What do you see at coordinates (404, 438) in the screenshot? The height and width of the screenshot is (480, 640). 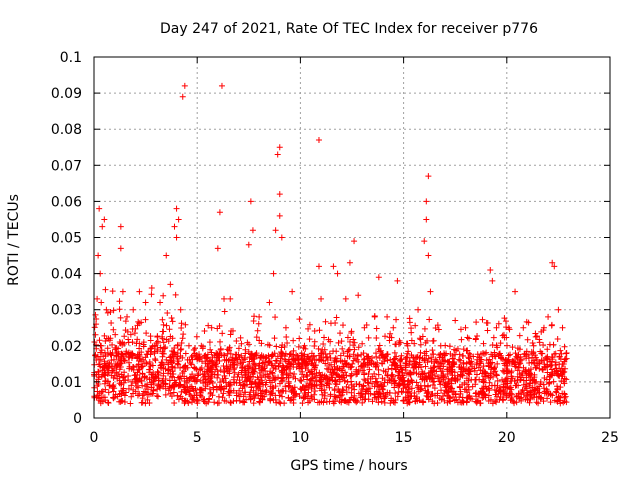 I see `x-tick-label: 15` at bounding box center [404, 438].